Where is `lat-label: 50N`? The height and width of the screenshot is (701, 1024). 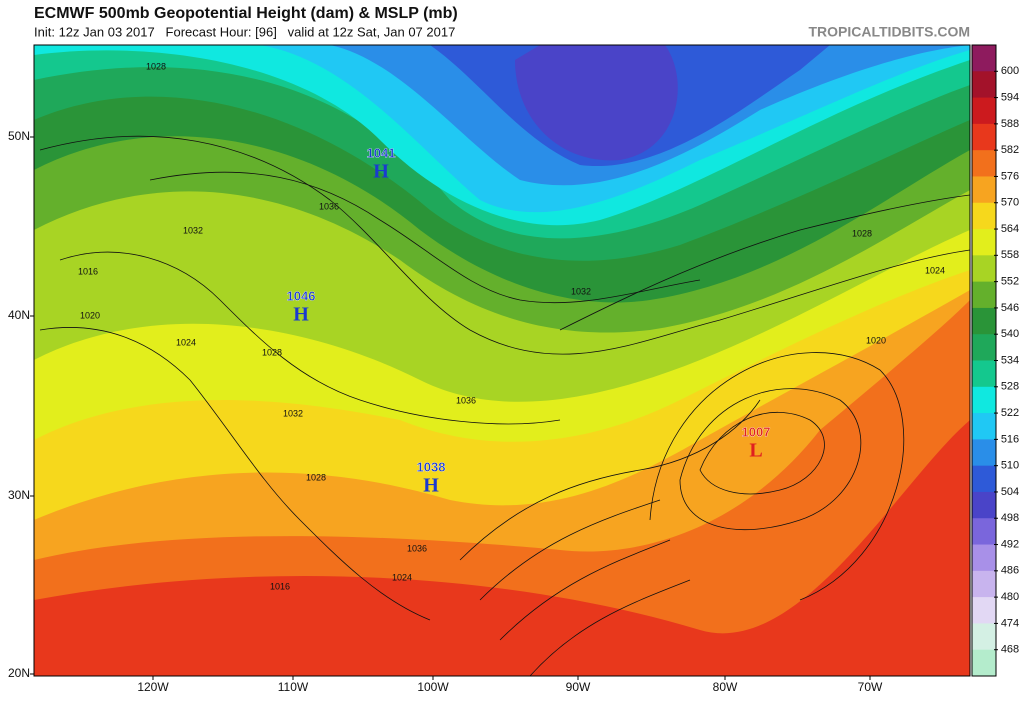 lat-label: 50N is located at coordinates (19, 136).